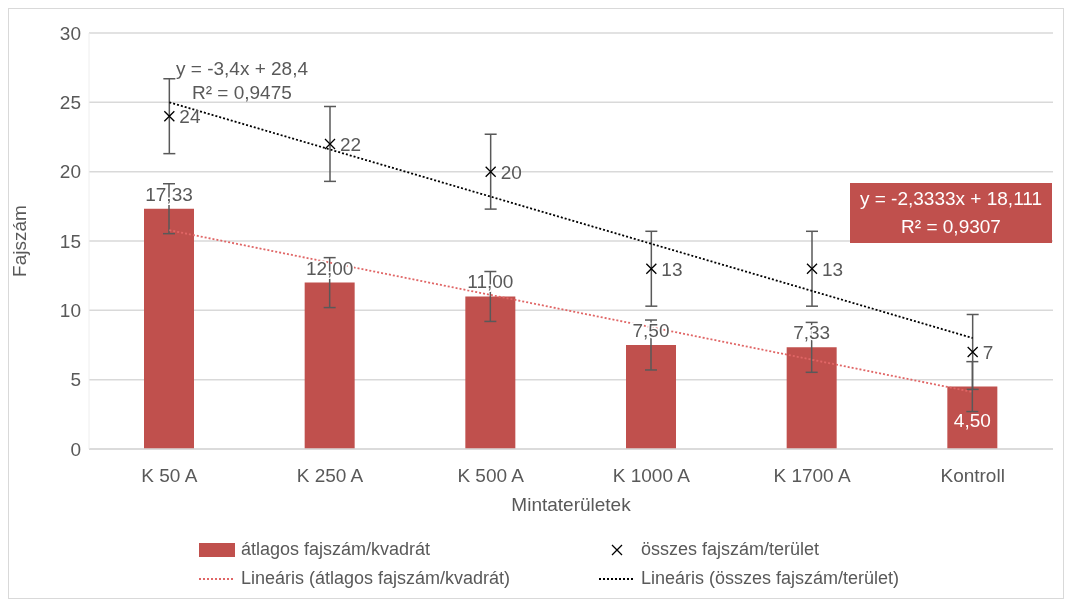 The height and width of the screenshot is (605, 1070). I want to click on data-label: 7, so click(988, 352).